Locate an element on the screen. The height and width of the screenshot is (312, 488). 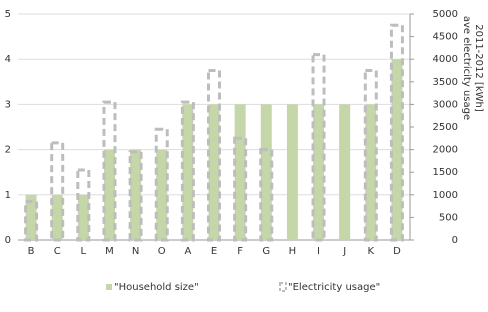
y2-tick-label: 5000 is located at coordinates (445, 14).